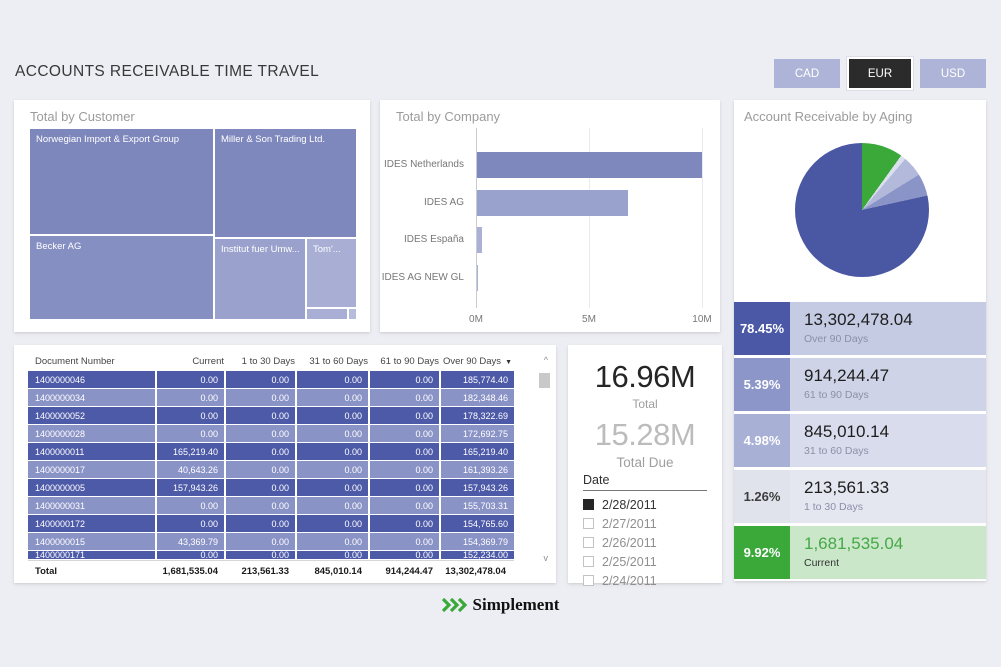 This screenshot has height=667, width=1001. Describe the element at coordinates (862, 210) in the screenshot. I see `aging-pie-chart` at that location.